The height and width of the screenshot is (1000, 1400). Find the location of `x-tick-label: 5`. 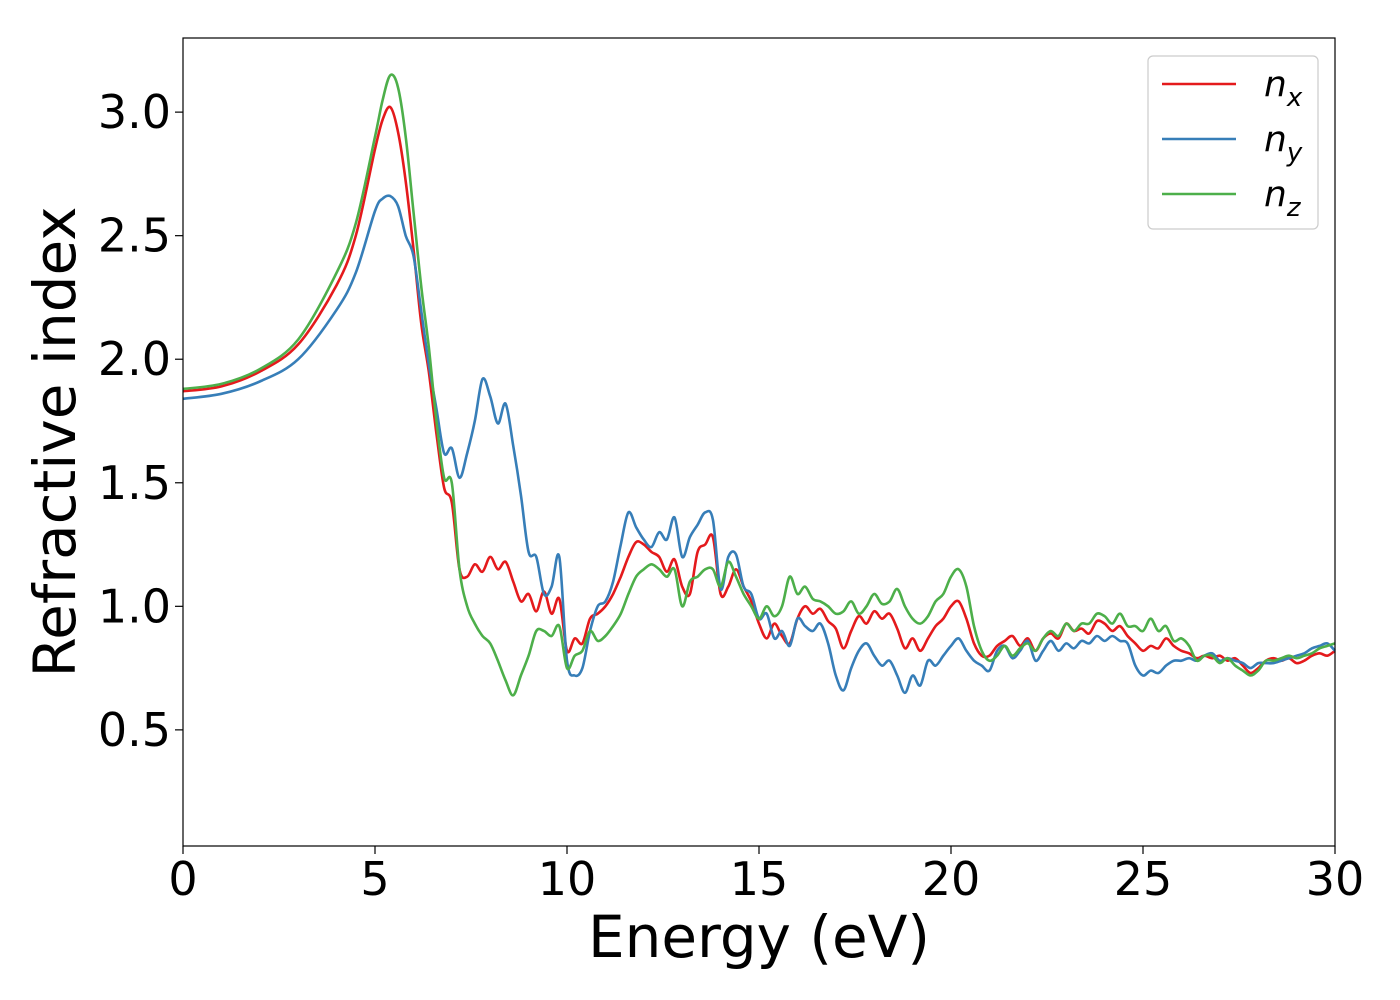

x-tick-label: 5 is located at coordinates (374, 879).